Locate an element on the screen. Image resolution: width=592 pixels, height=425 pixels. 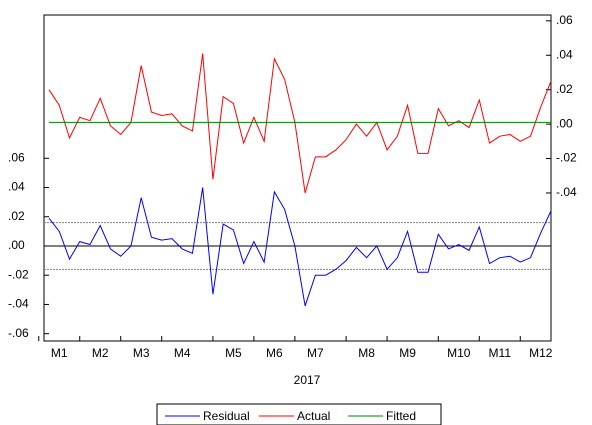
x-tick-label: M2 is located at coordinates (100, 353).